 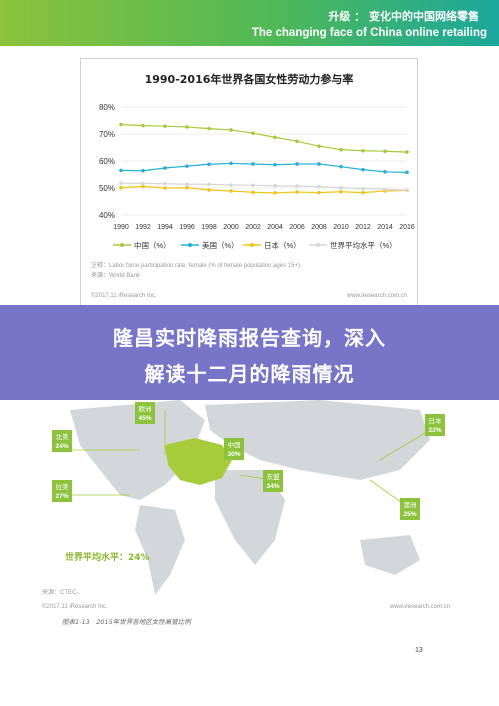 What do you see at coordinates (107, 188) in the screenshot?
I see `y-tick-label: 50%` at bounding box center [107, 188].